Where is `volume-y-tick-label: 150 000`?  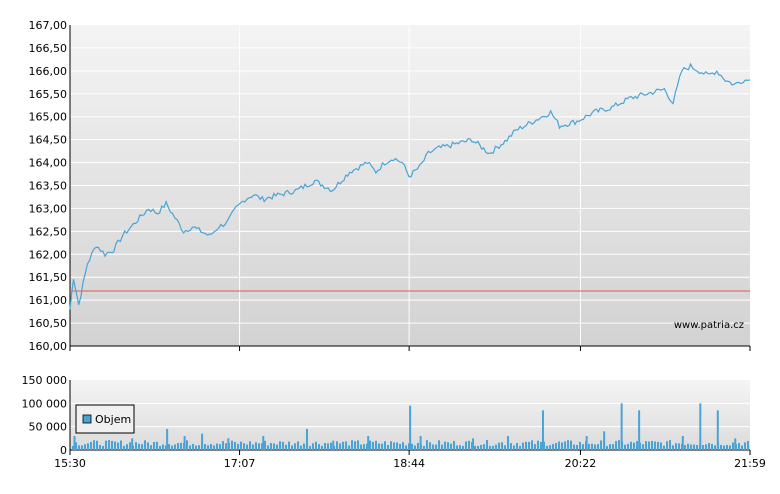
volume-y-tick-label: 150 000 is located at coordinates (45, 380).